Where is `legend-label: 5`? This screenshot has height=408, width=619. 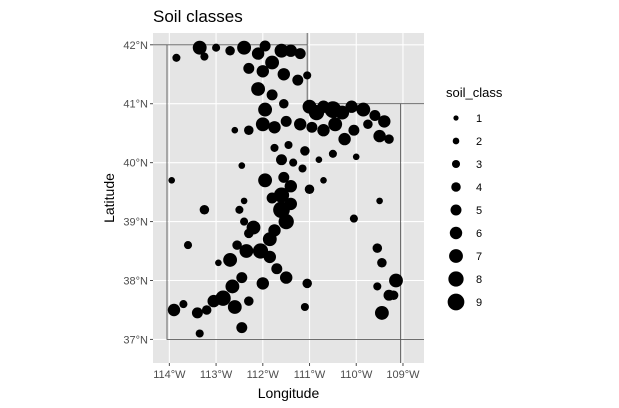
legend-label: 5 is located at coordinates (479, 211).